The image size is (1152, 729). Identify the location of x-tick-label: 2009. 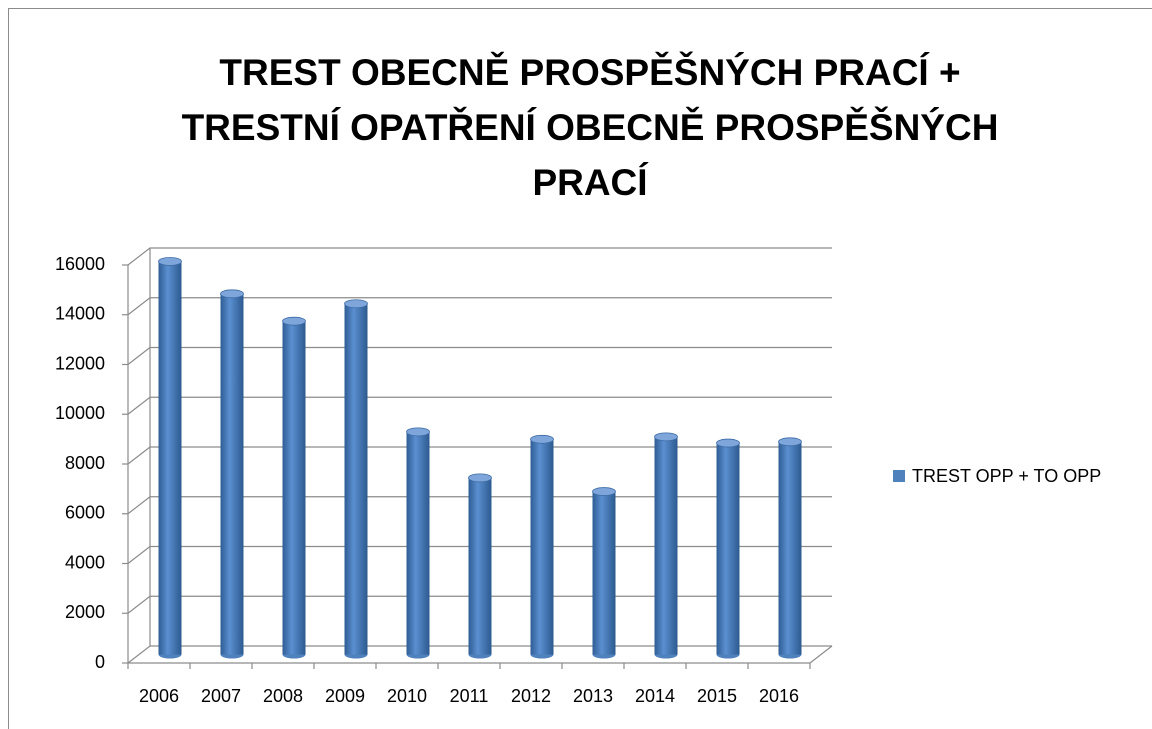
(345, 696).